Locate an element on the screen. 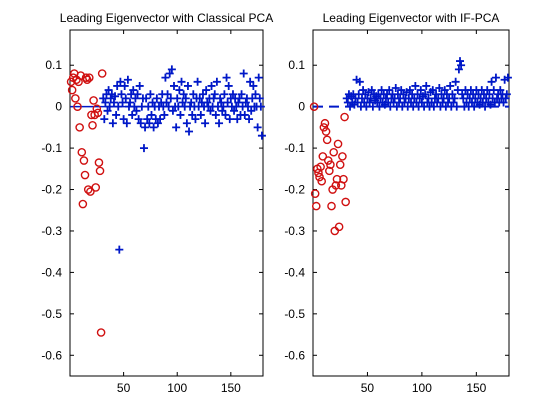 Image resolution: width=560 pixels, height=420 pixels. y-tick-label: 0.1 is located at coordinates (53, 65).